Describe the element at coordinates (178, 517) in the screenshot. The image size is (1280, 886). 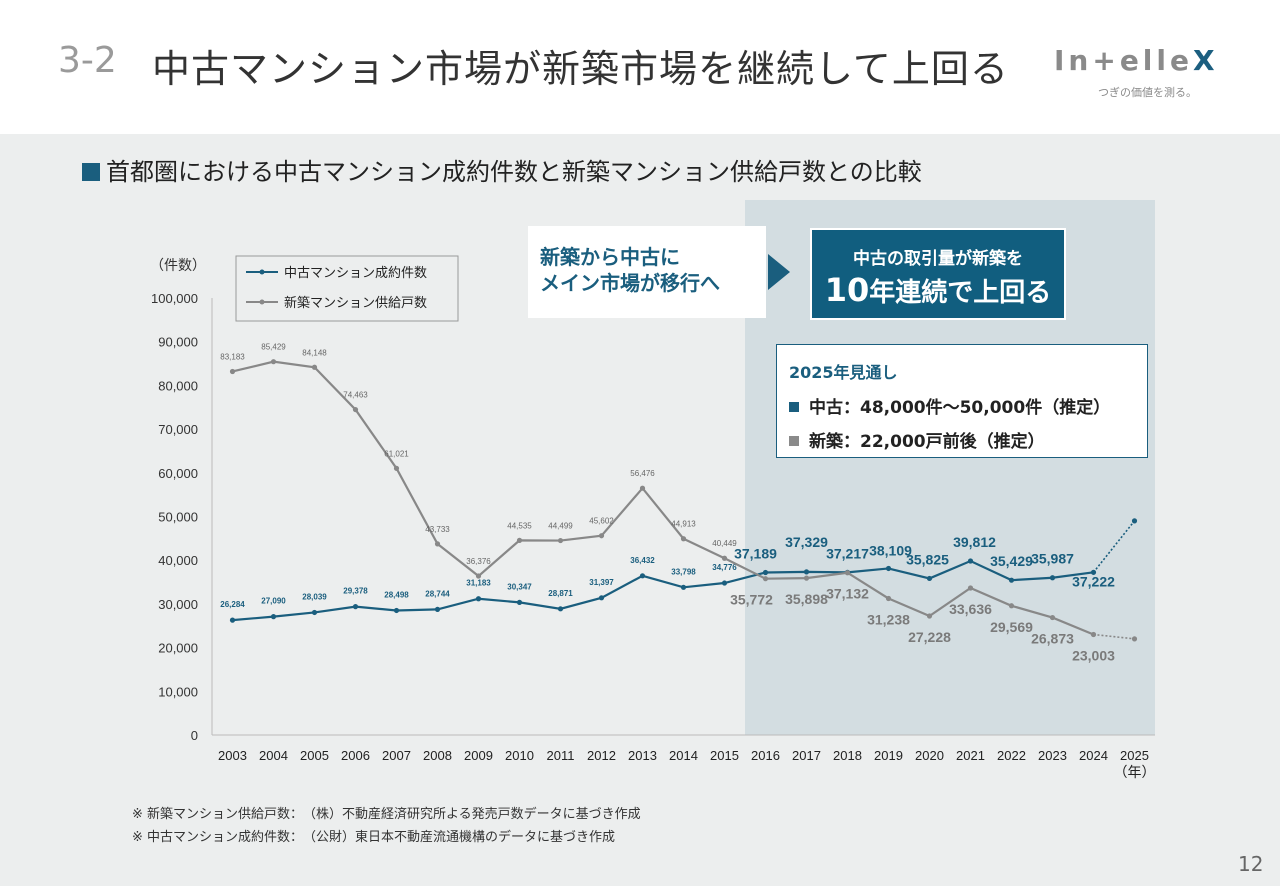
I see `y-tick-label: 50,000` at that location.